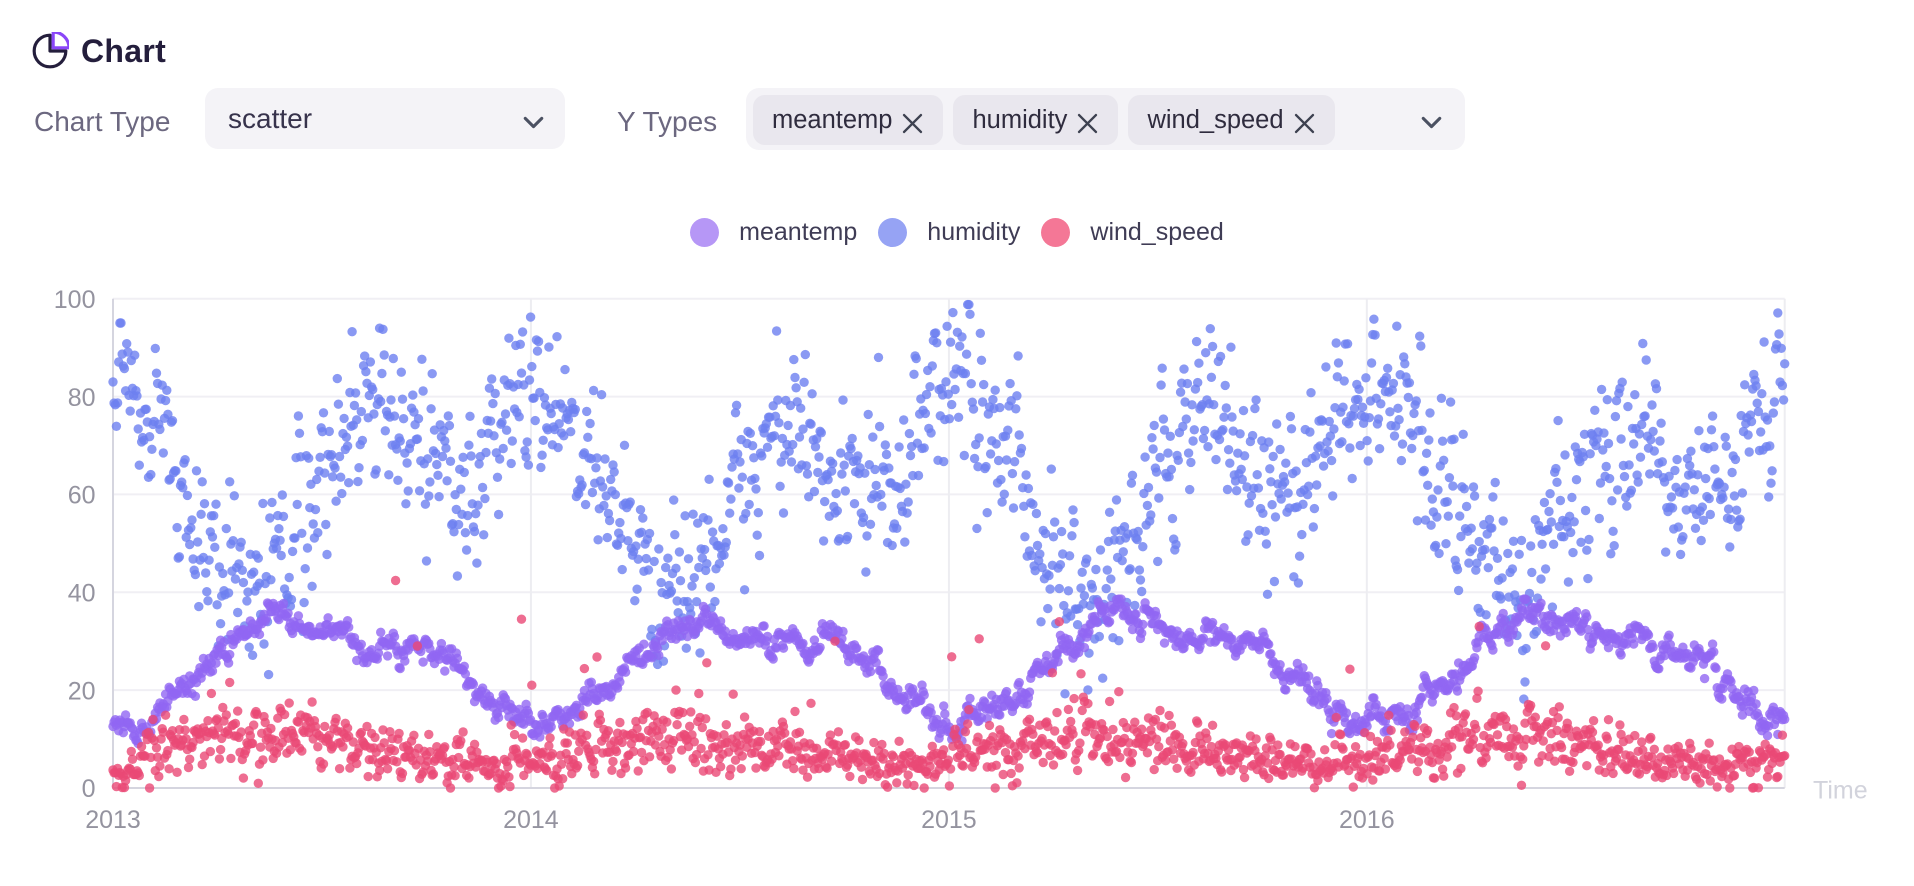 The width and height of the screenshot is (1914, 886). Describe the element at coordinates (1367, 820) in the screenshot. I see `svg-text: 2016` at that location.